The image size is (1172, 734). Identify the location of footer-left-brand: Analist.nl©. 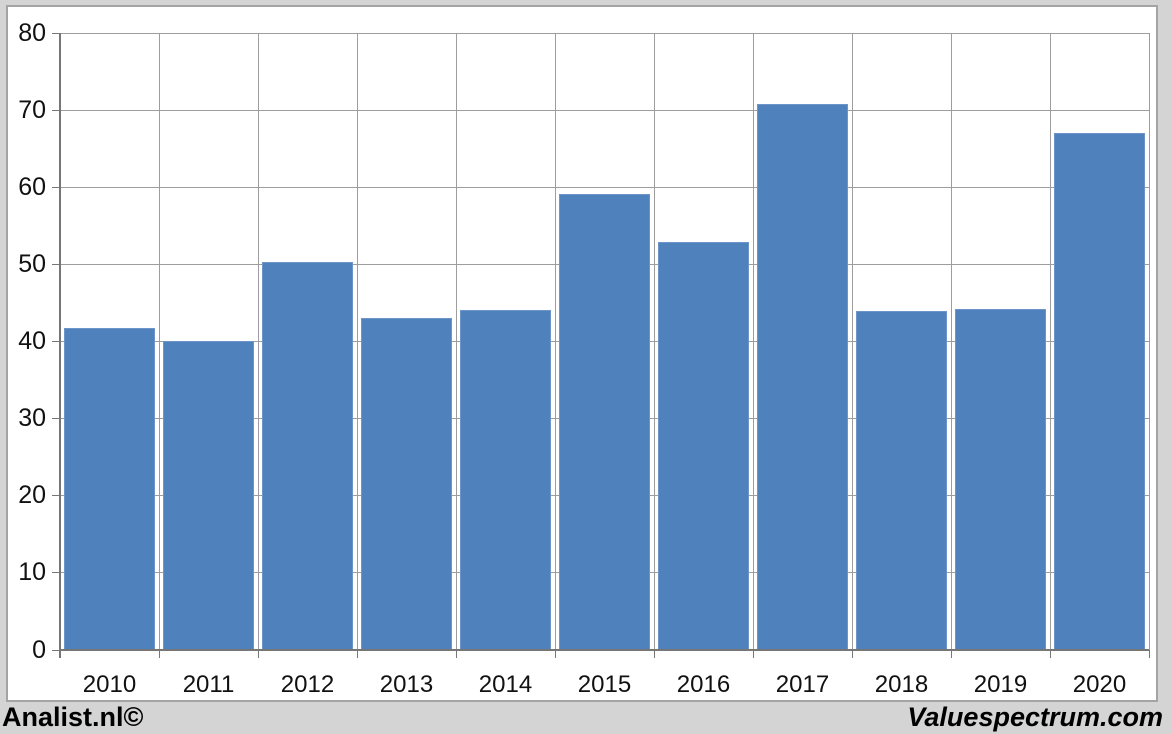
(73, 717).